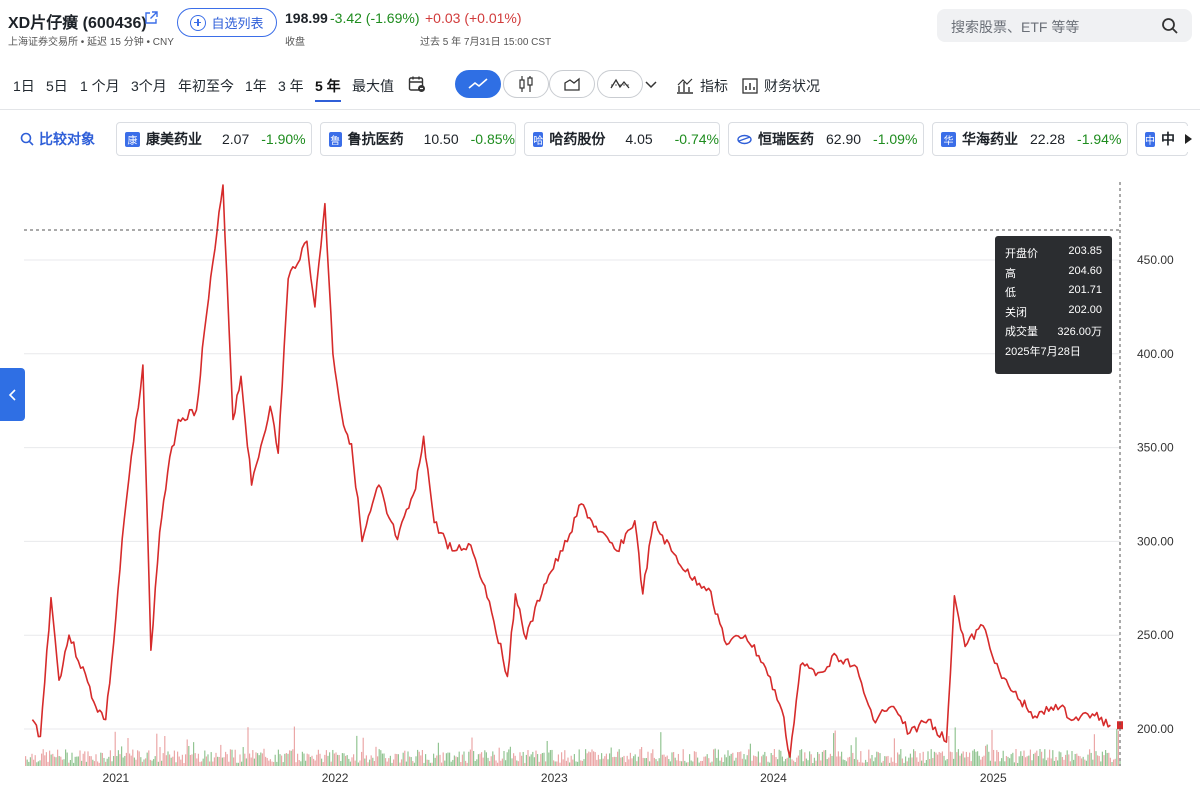 The image size is (1200, 789). Describe the element at coordinates (417, 84) in the screenshot. I see `calendar-icon` at that location.